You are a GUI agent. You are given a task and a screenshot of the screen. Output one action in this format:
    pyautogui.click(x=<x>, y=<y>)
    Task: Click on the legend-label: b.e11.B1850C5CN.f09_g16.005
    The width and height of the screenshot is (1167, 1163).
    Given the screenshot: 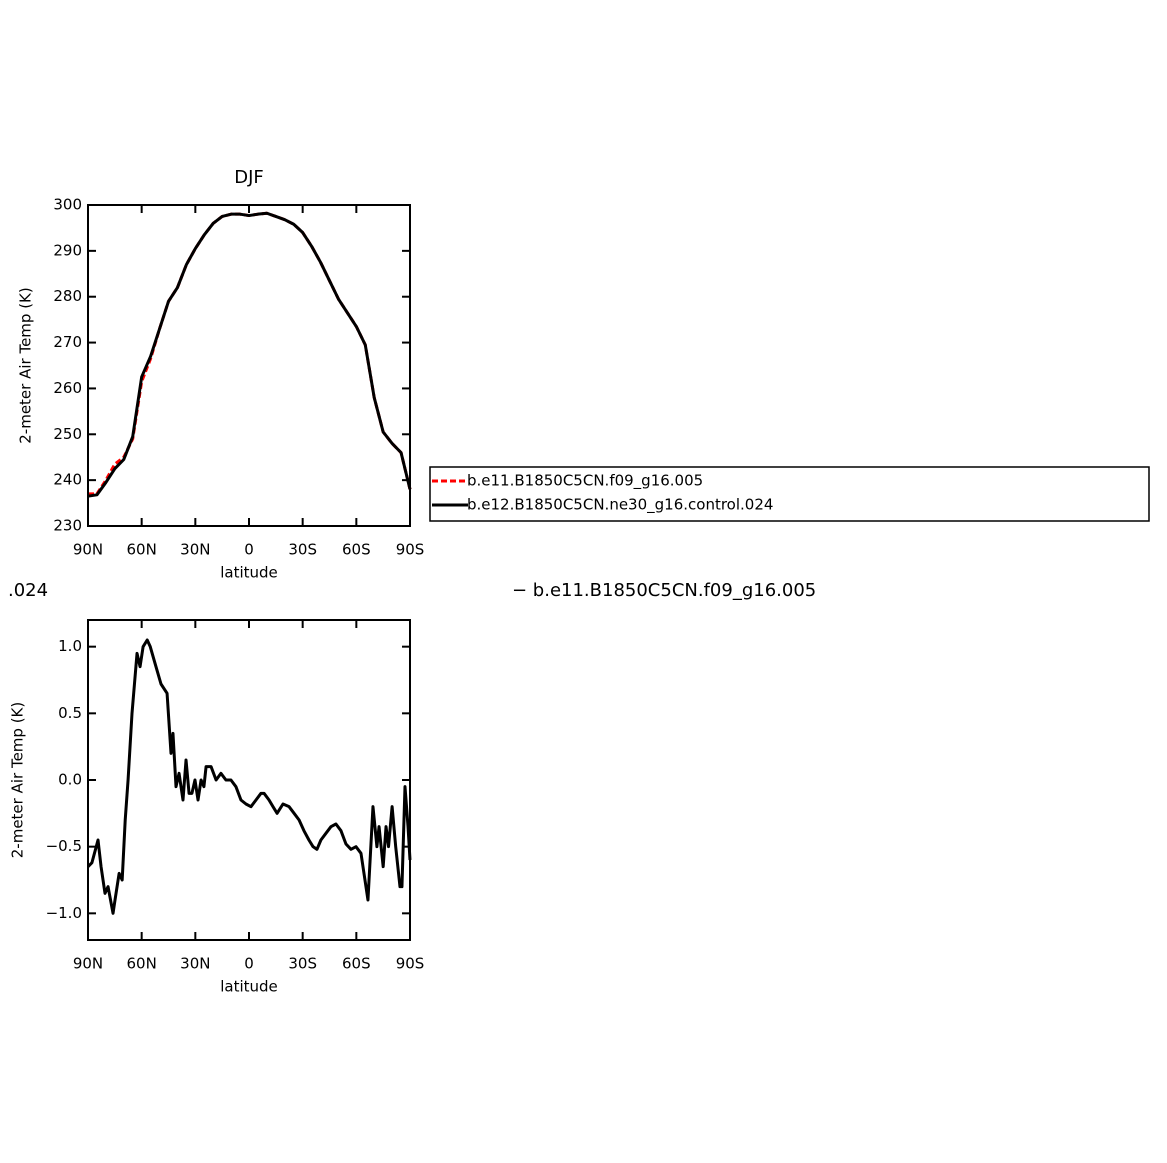 What is the action you would take?
    pyautogui.click(x=585, y=481)
    